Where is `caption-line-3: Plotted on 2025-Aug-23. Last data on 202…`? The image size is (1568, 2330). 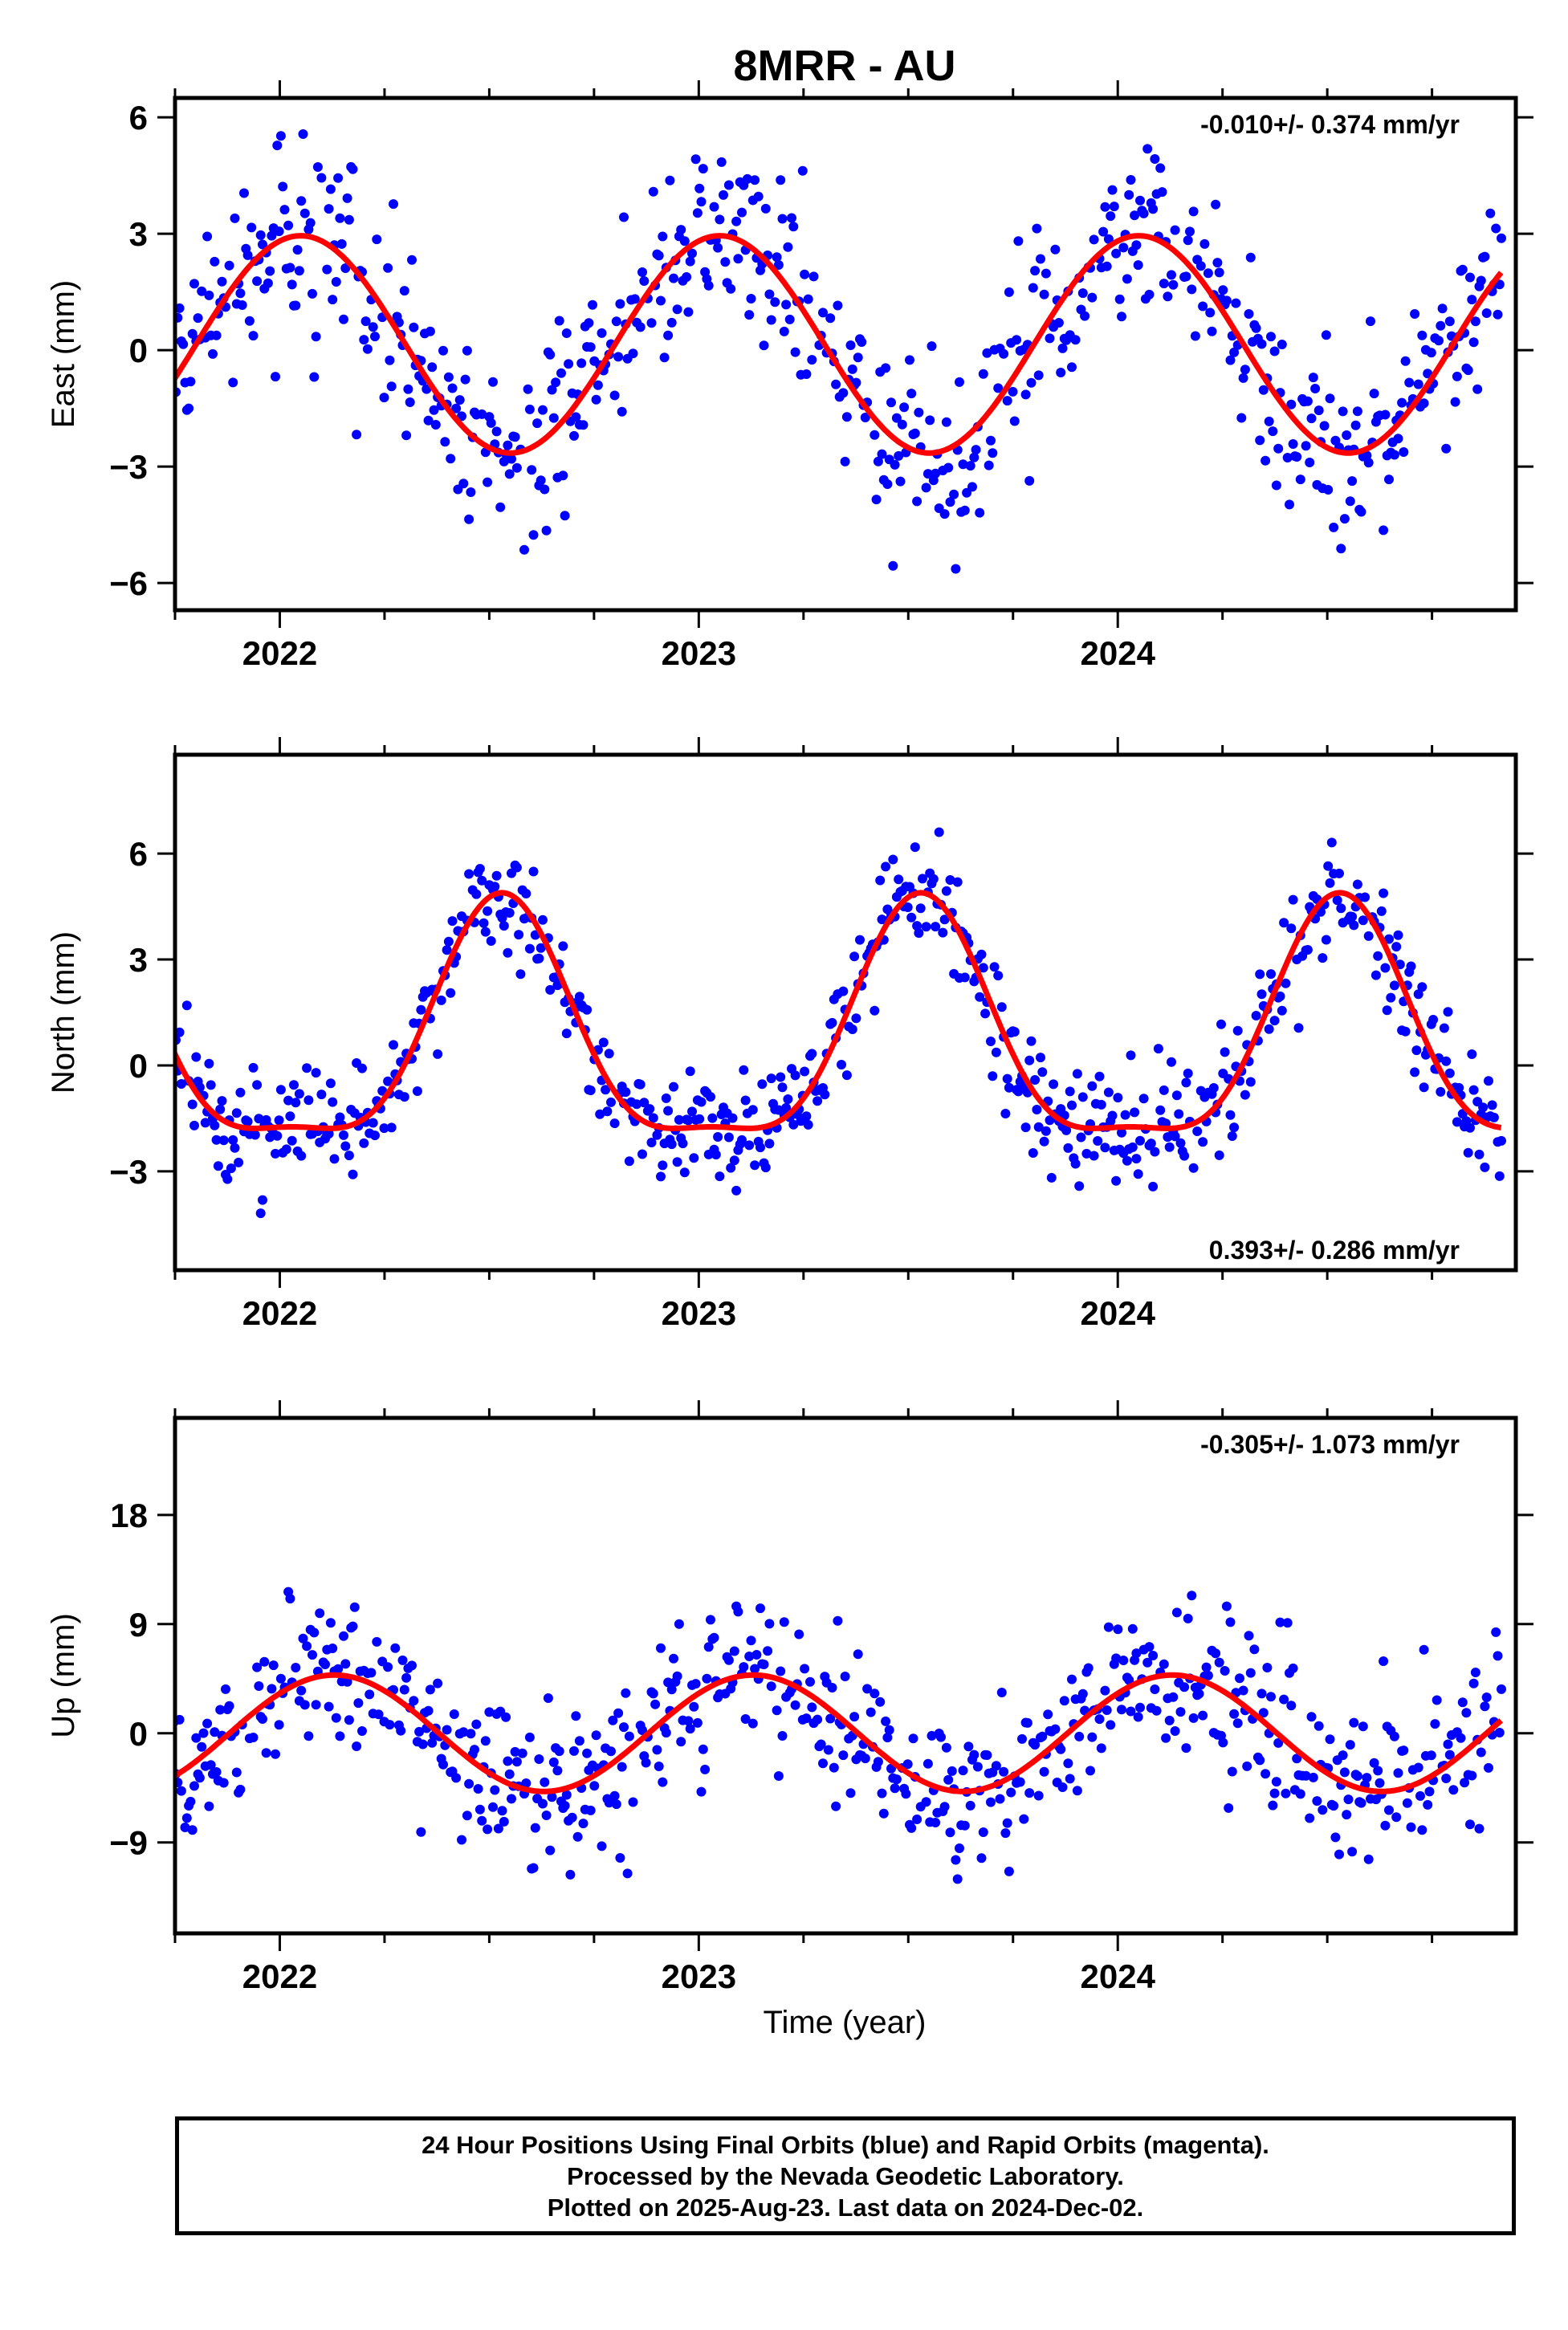 caption-line-3: Plotted on 2025-Aug-23. Last data on 202… is located at coordinates (845, 2207).